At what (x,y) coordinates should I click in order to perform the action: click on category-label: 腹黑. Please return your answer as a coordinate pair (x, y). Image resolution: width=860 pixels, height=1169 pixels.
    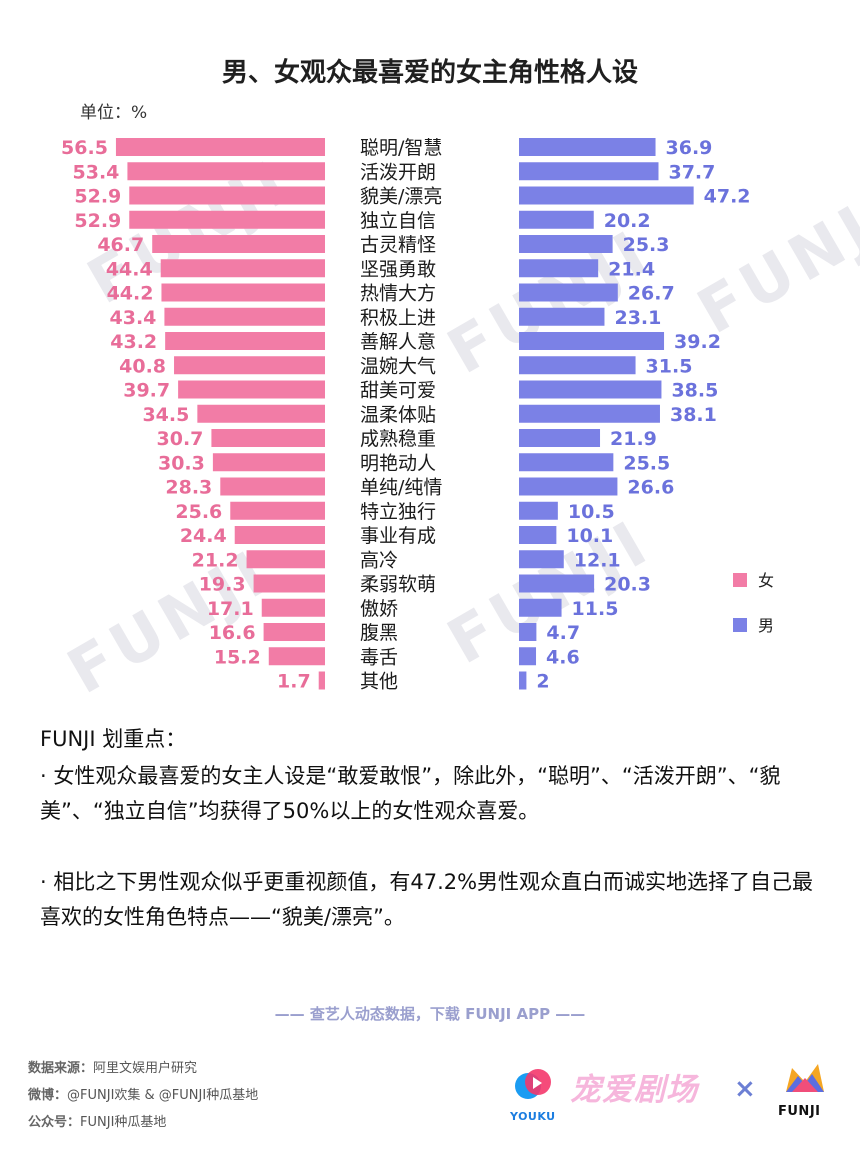
    Looking at the image, I should click on (379, 633).